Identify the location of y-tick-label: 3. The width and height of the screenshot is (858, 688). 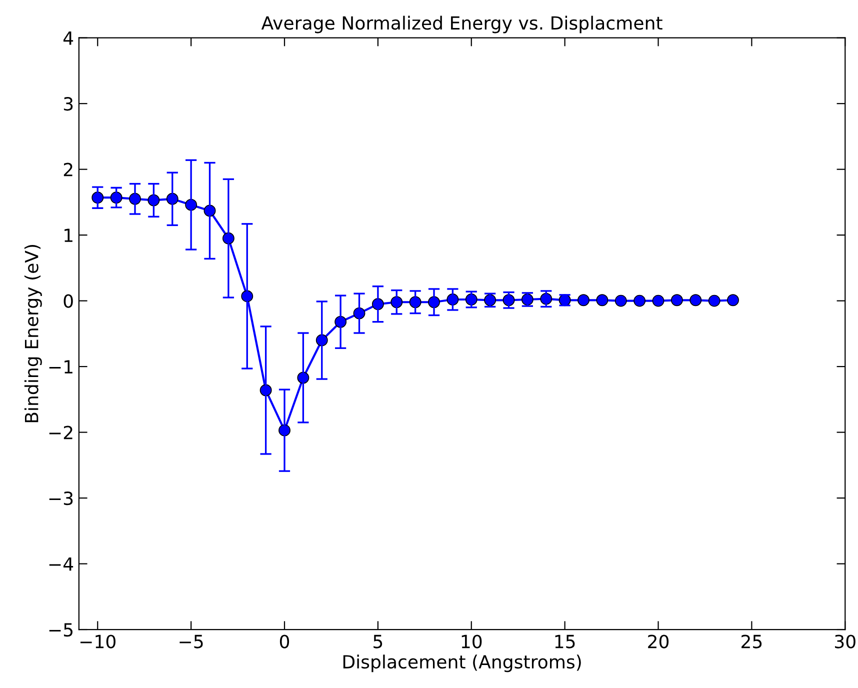
(68, 104).